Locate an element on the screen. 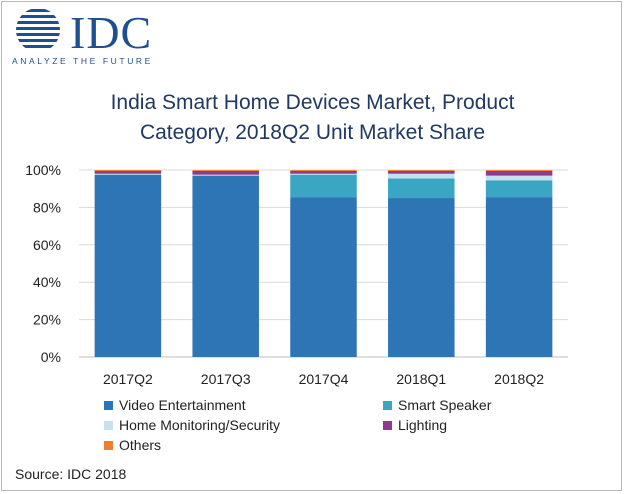 Image resolution: width=625 pixels, height=494 pixels. legend-label: Smart Speaker is located at coordinates (445, 405).